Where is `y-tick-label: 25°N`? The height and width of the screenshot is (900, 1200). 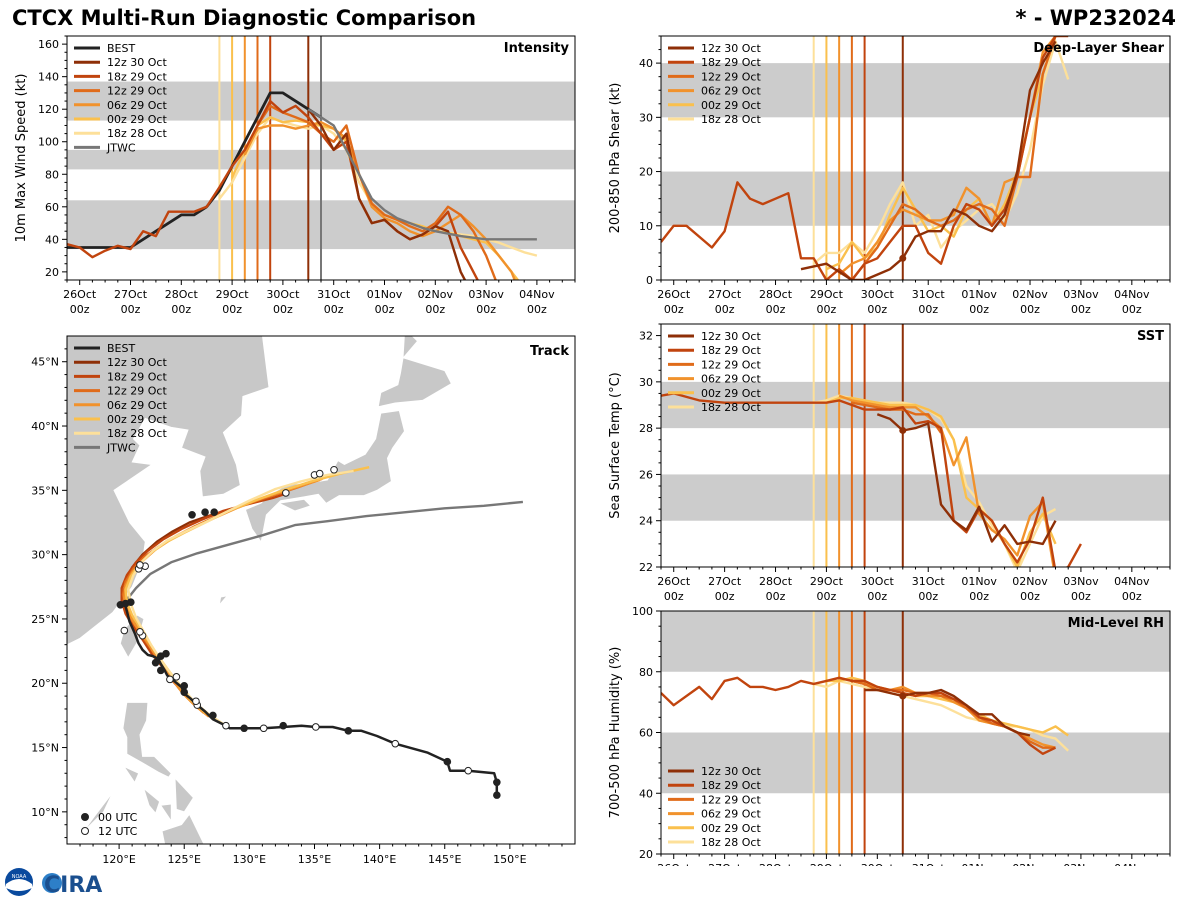
y-tick-label: 25°N is located at coordinates (45, 619).